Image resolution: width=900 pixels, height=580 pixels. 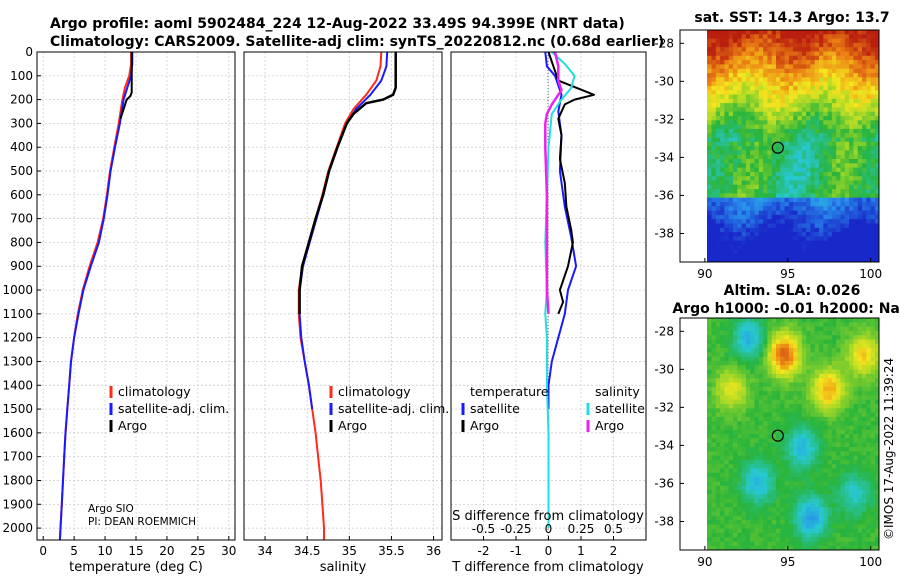 I want to click on y-tick-label: 0, so click(x=29, y=52).